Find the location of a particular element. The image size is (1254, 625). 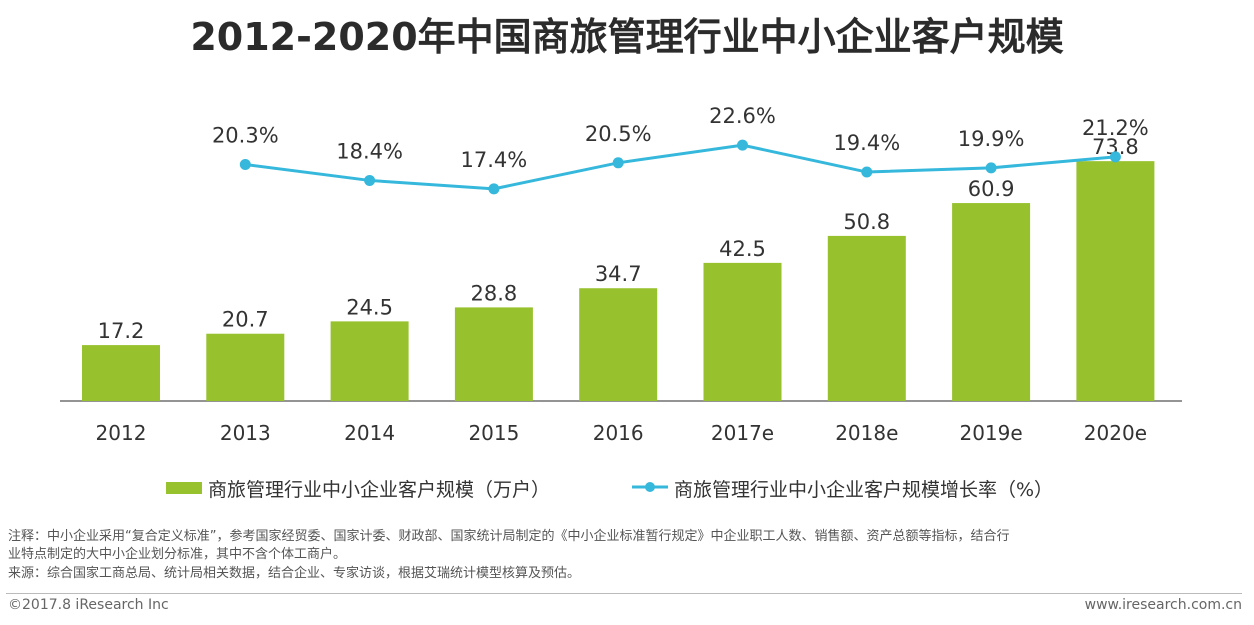

x-tick-2012: 2012 is located at coordinates (121, 433).